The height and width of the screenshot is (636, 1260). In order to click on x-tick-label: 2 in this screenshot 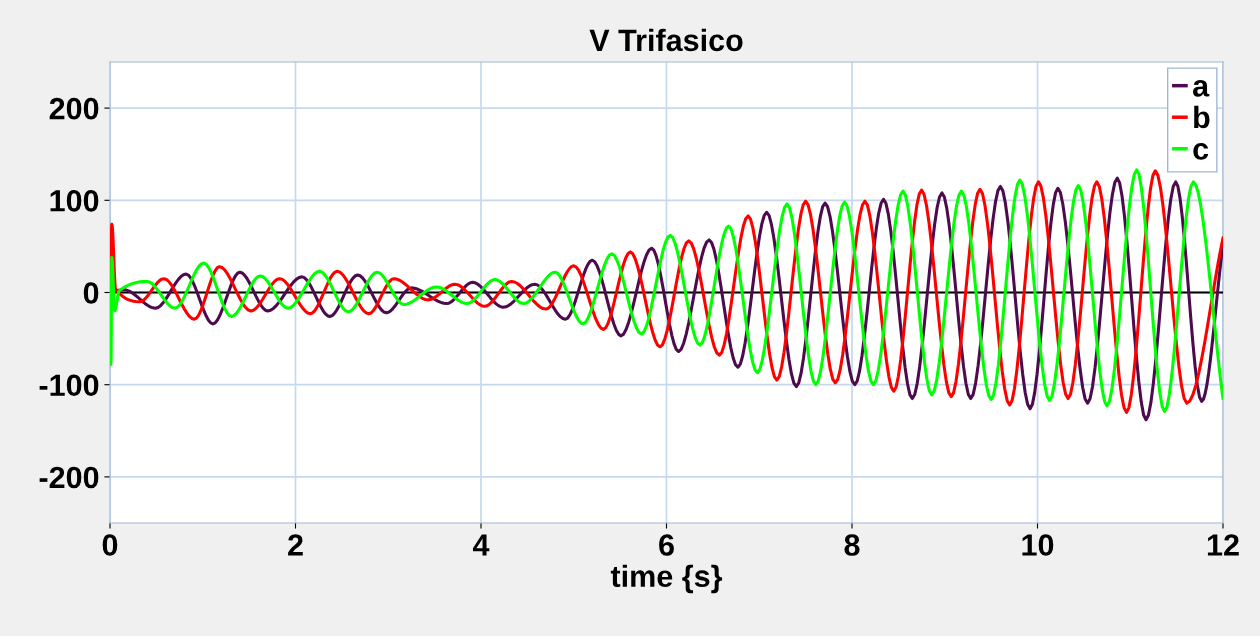, I will do `click(295, 545)`.